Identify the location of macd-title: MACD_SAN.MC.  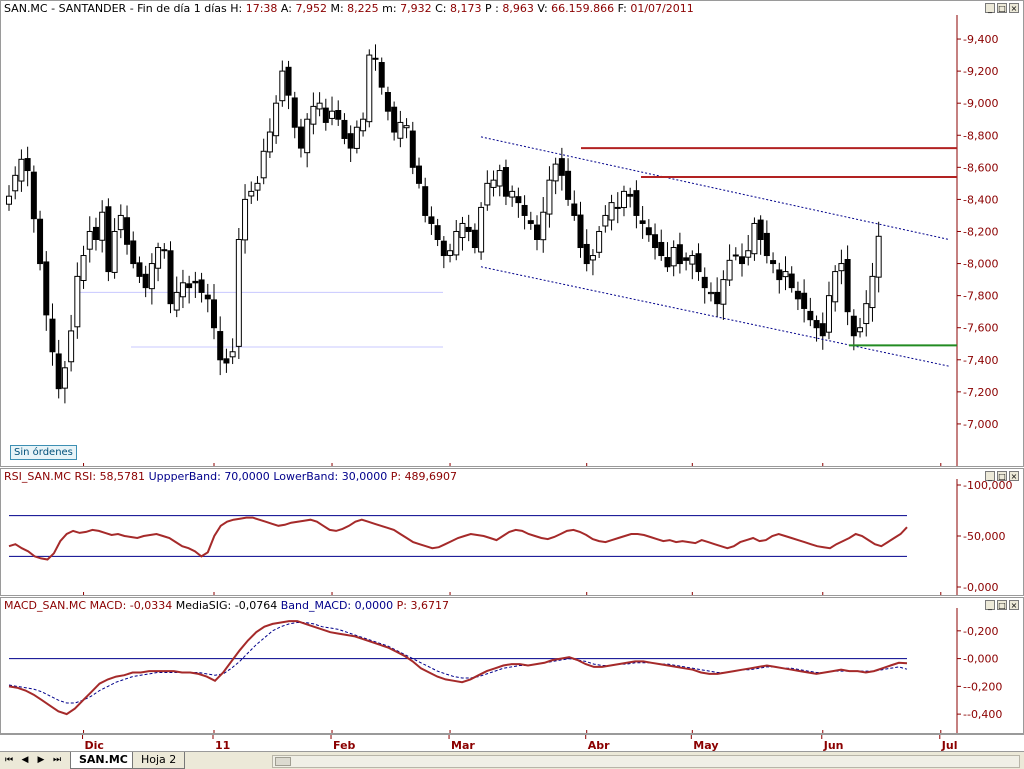
(45, 605).